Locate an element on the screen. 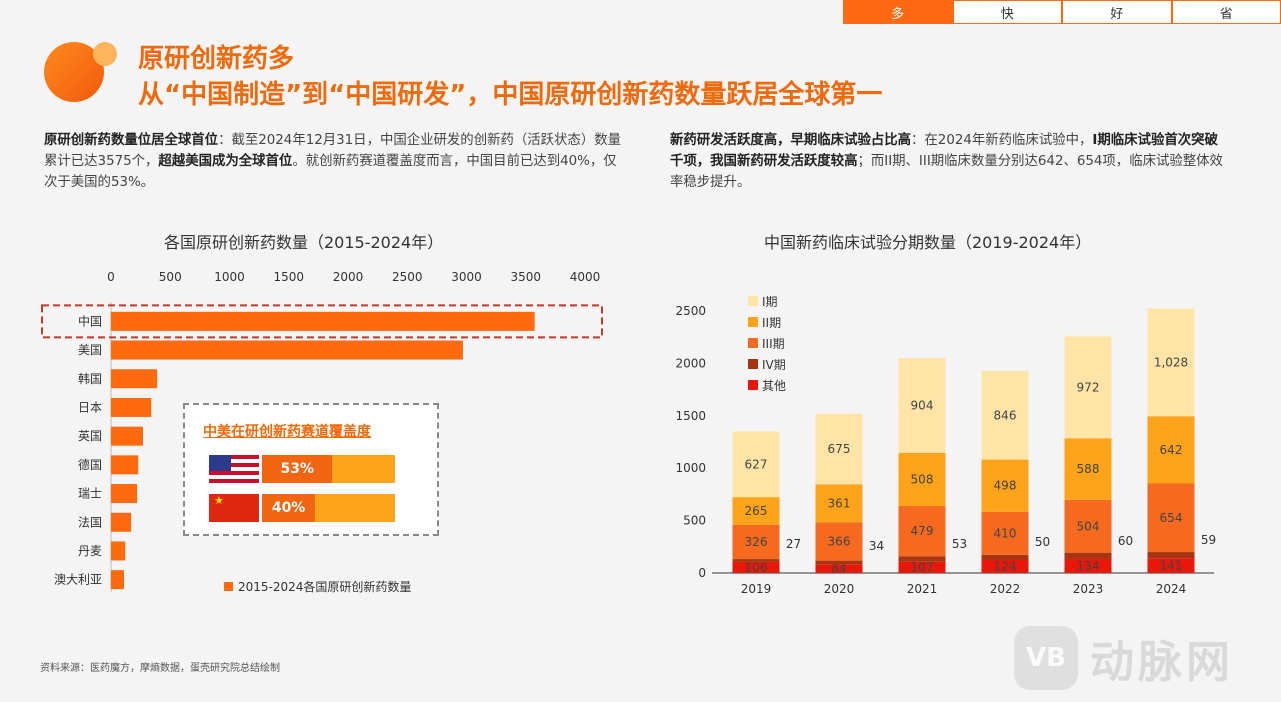 This screenshot has height=702, width=1281. highlight-box is located at coordinates (322, 321).